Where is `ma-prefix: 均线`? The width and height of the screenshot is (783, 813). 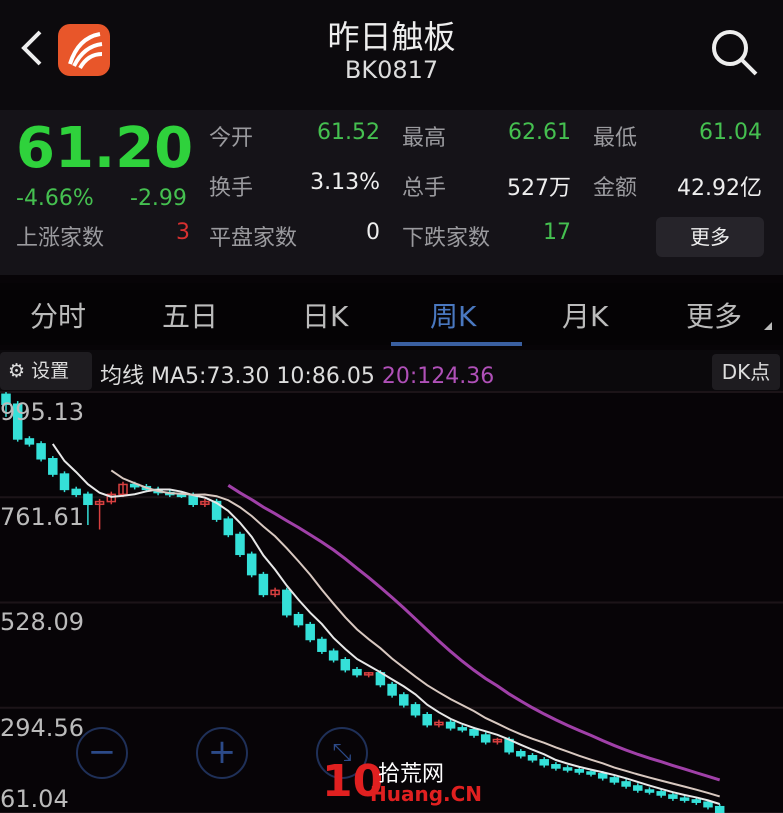 ma-prefix: 均线 is located at coordinates (122, 376).